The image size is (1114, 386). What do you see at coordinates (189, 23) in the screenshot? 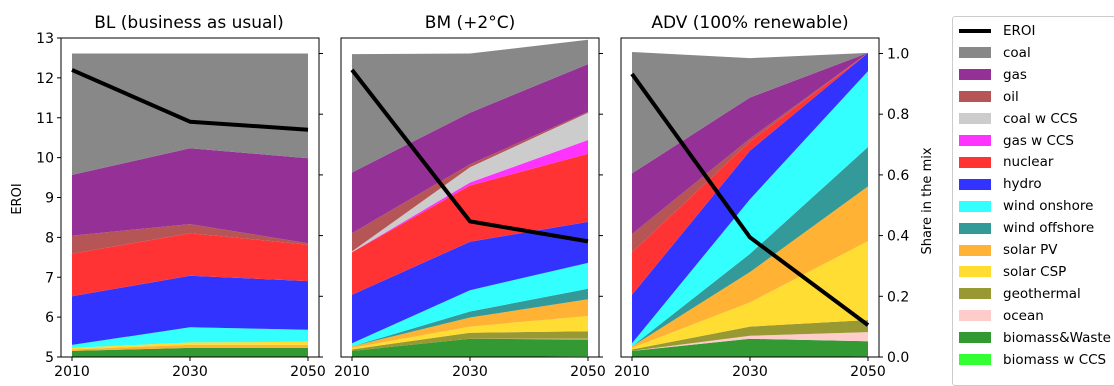
I see `panel-title: BL (business as usual)` at bounding box center [189, 23].